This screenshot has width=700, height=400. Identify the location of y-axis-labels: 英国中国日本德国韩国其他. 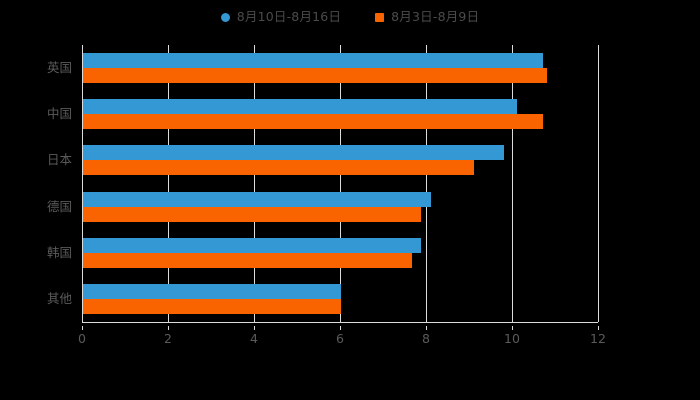
(41, 183).